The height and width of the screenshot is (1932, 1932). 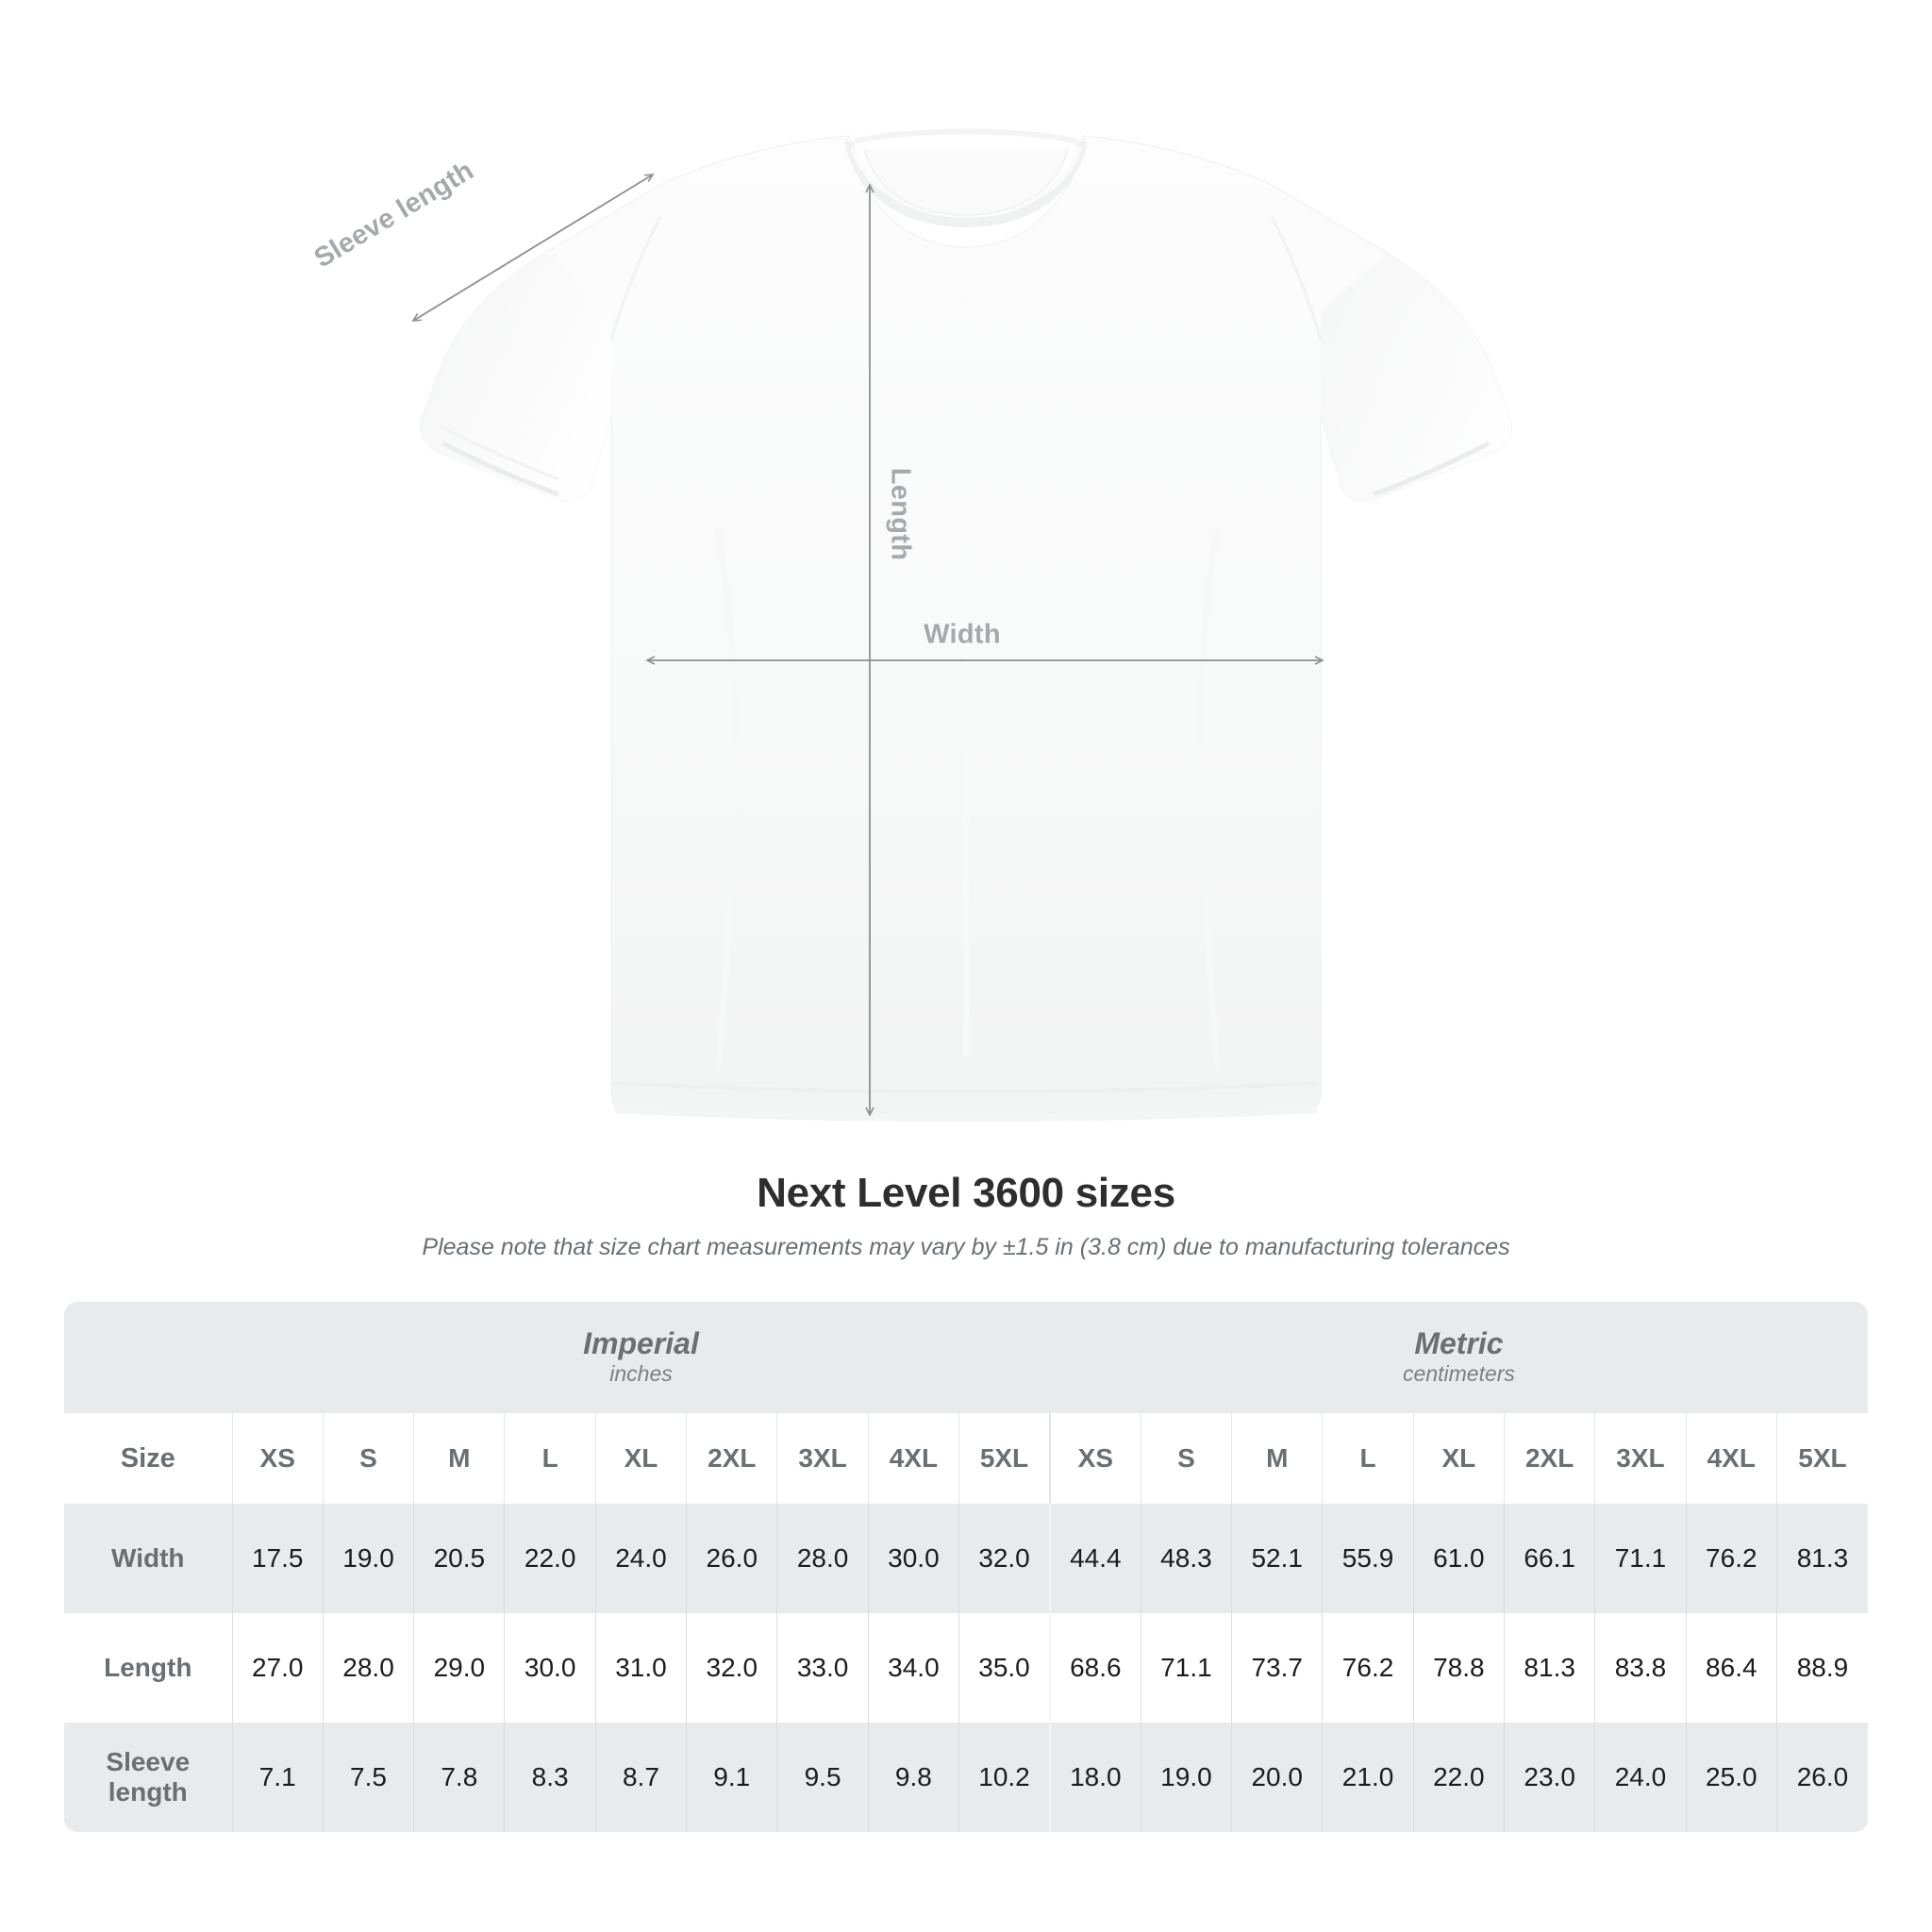 What do you see at coordinates (1277, 1668) in the screenshot?
I see `cell: 73.7` at bounding box center [1277, 1668].